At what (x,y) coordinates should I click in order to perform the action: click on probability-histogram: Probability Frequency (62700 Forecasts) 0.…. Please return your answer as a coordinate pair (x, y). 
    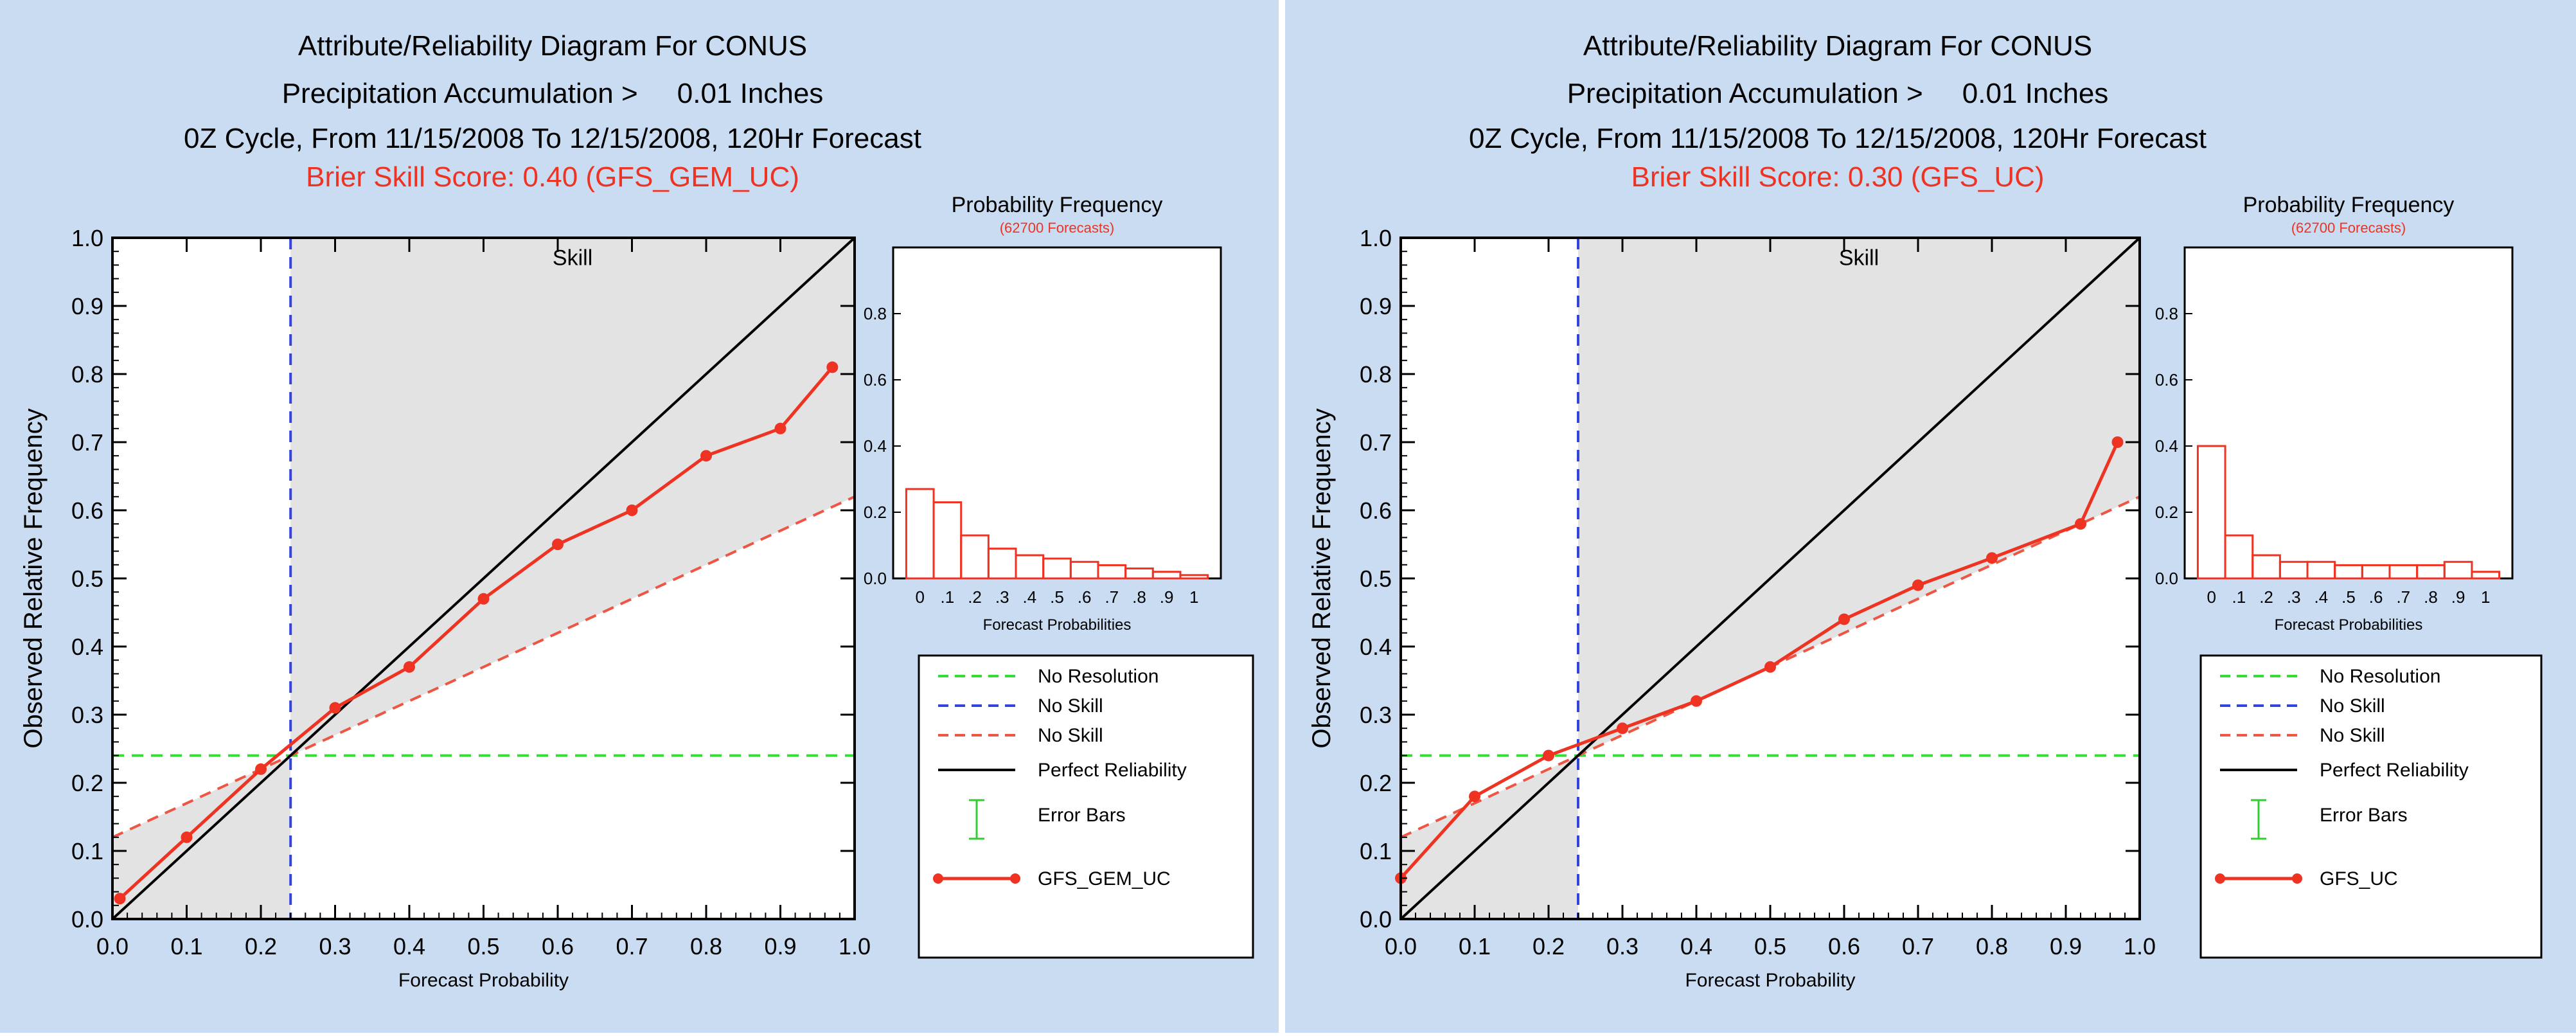
    Looking at the image, I should click on (2335, 413).